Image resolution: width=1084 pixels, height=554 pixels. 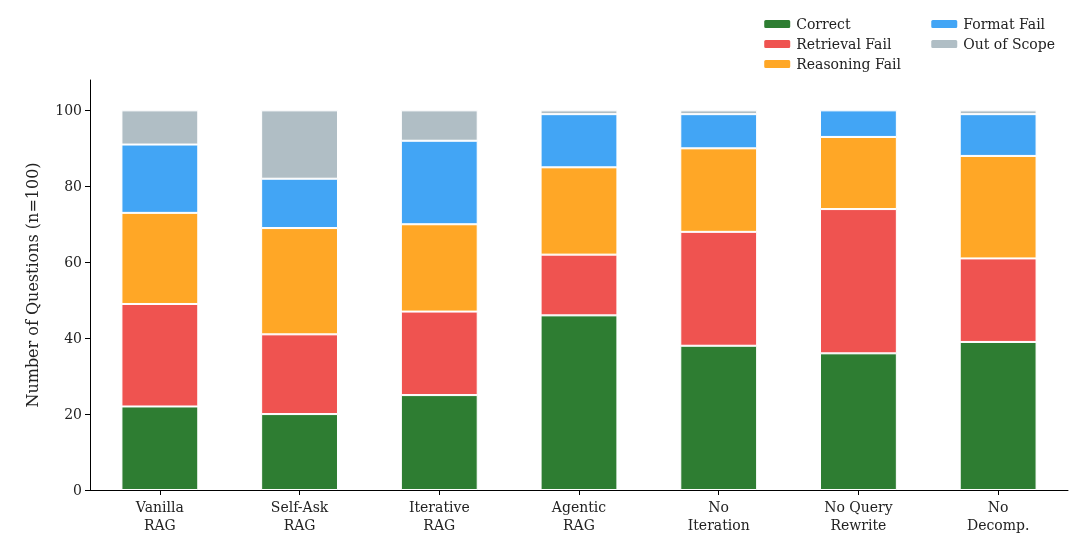 What do you see at coordinates (578, 516) in the screenshot?
I see `x-tick-label: Agentic RAG` at bounding box center [578, 516].